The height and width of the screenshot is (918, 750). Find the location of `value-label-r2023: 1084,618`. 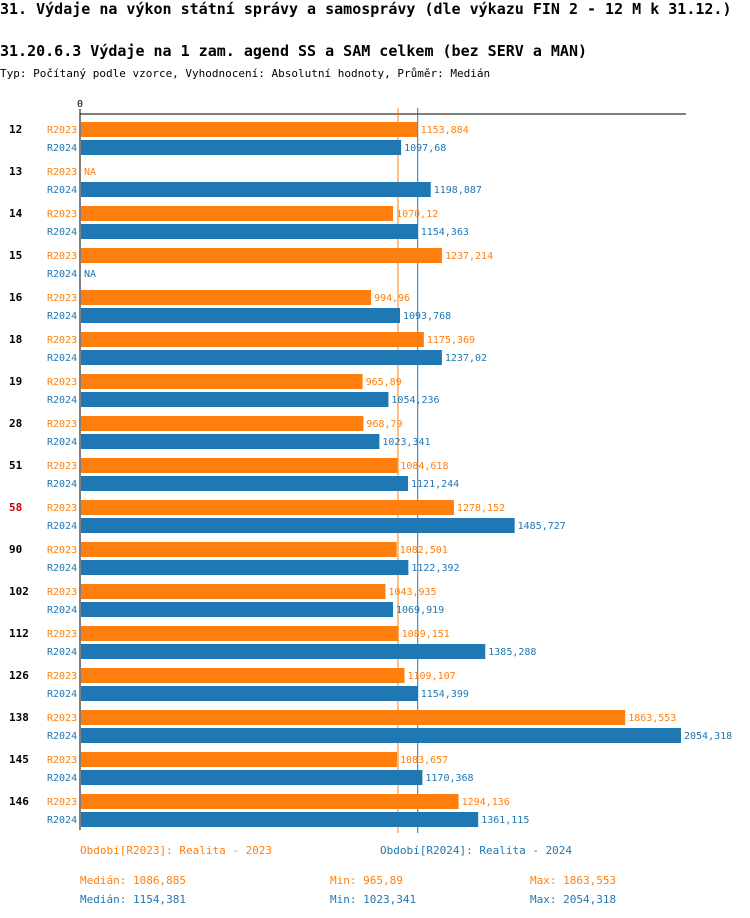

value-label-r2023: 1084,618 is located at coordinates (424, 466).